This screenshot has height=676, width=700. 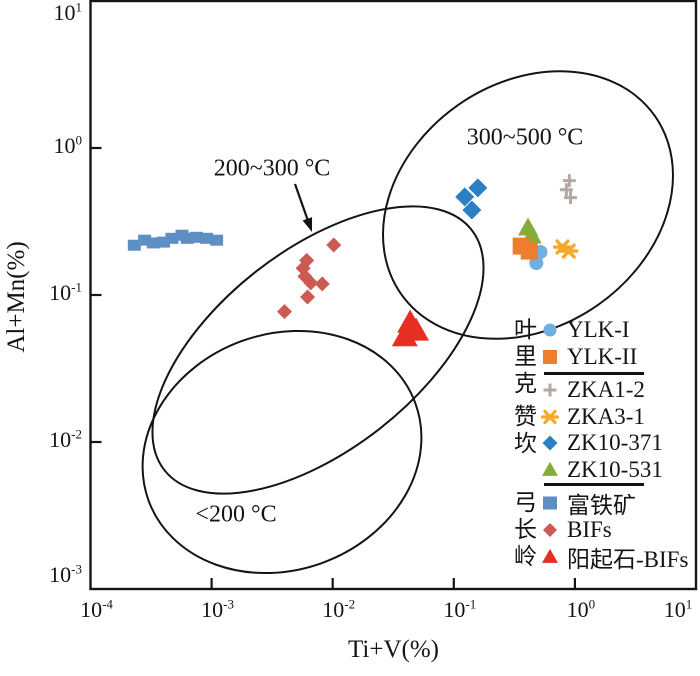 What do you see at coordinates (529, 251) in the screenshot?
I see `point-YLK-II` at bounding box center [529, 251].